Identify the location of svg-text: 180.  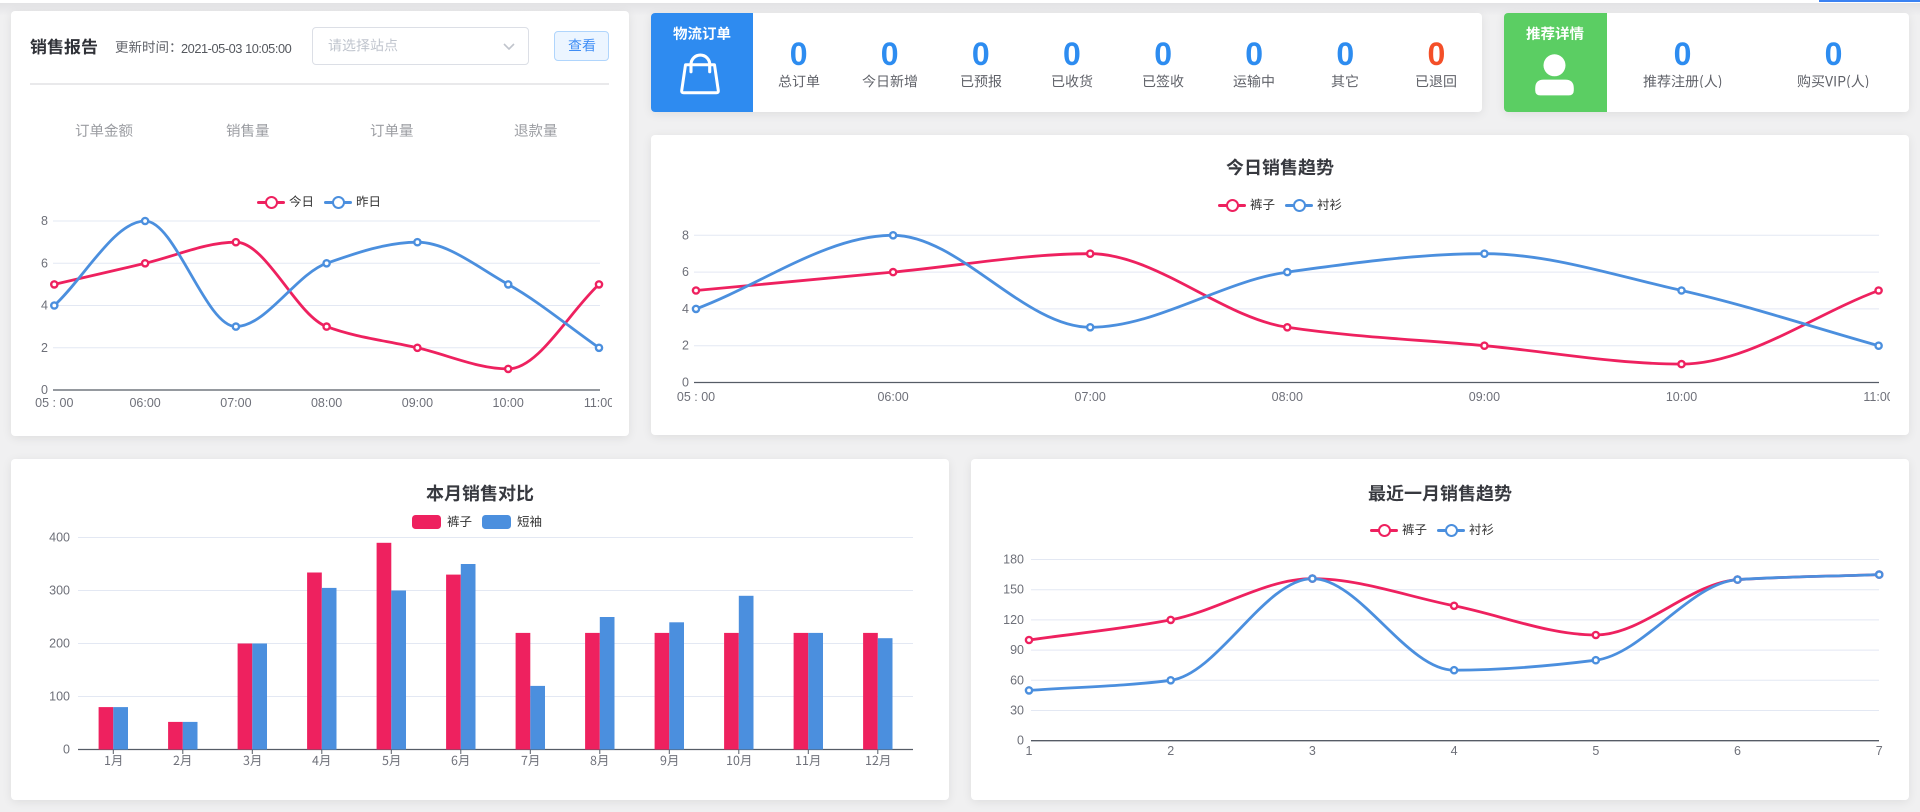
(1013, 560).